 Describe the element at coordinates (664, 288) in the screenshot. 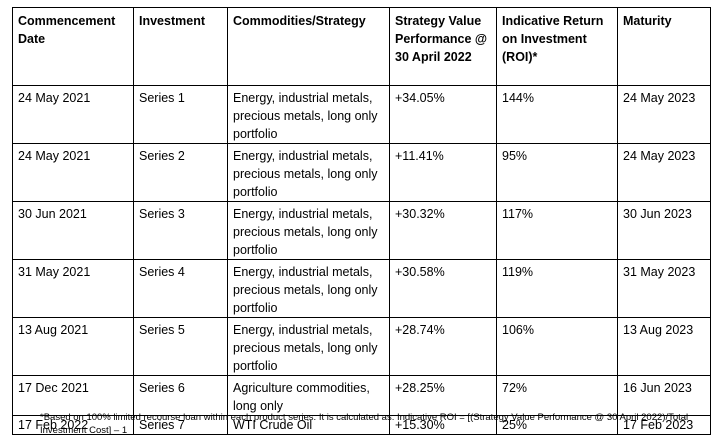

I see `cell-maturity: 31 May 2023` at that location.